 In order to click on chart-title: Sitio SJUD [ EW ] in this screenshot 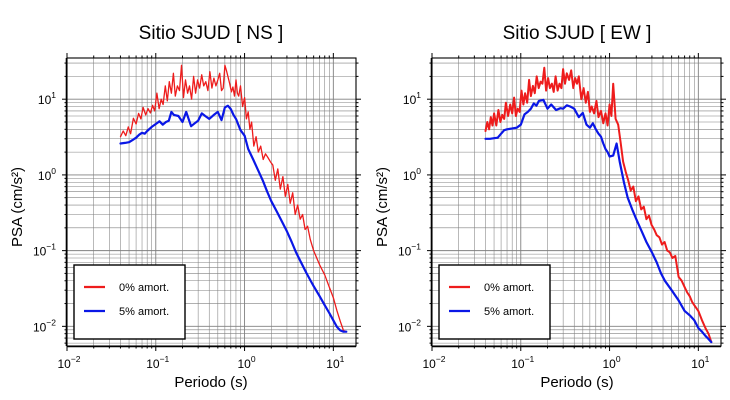, I will do `click(577, 33)`.